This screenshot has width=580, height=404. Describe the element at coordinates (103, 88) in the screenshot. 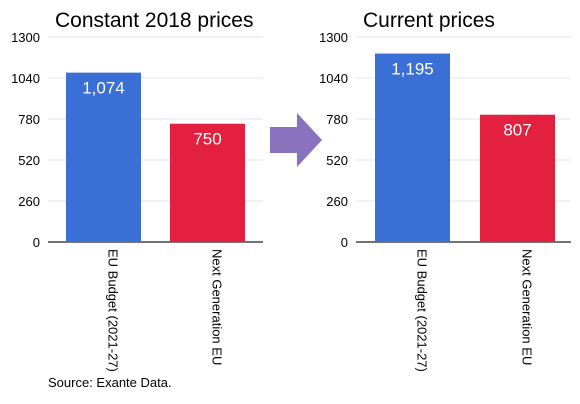

I see `bar-value-label: 1,074` at that location.